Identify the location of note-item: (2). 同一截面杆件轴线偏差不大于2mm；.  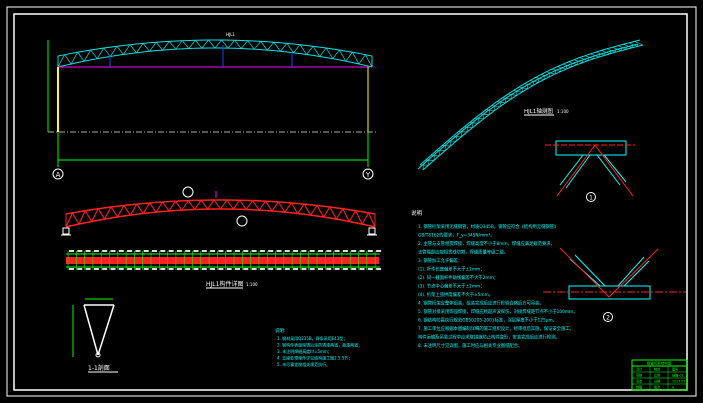
(458, 277).